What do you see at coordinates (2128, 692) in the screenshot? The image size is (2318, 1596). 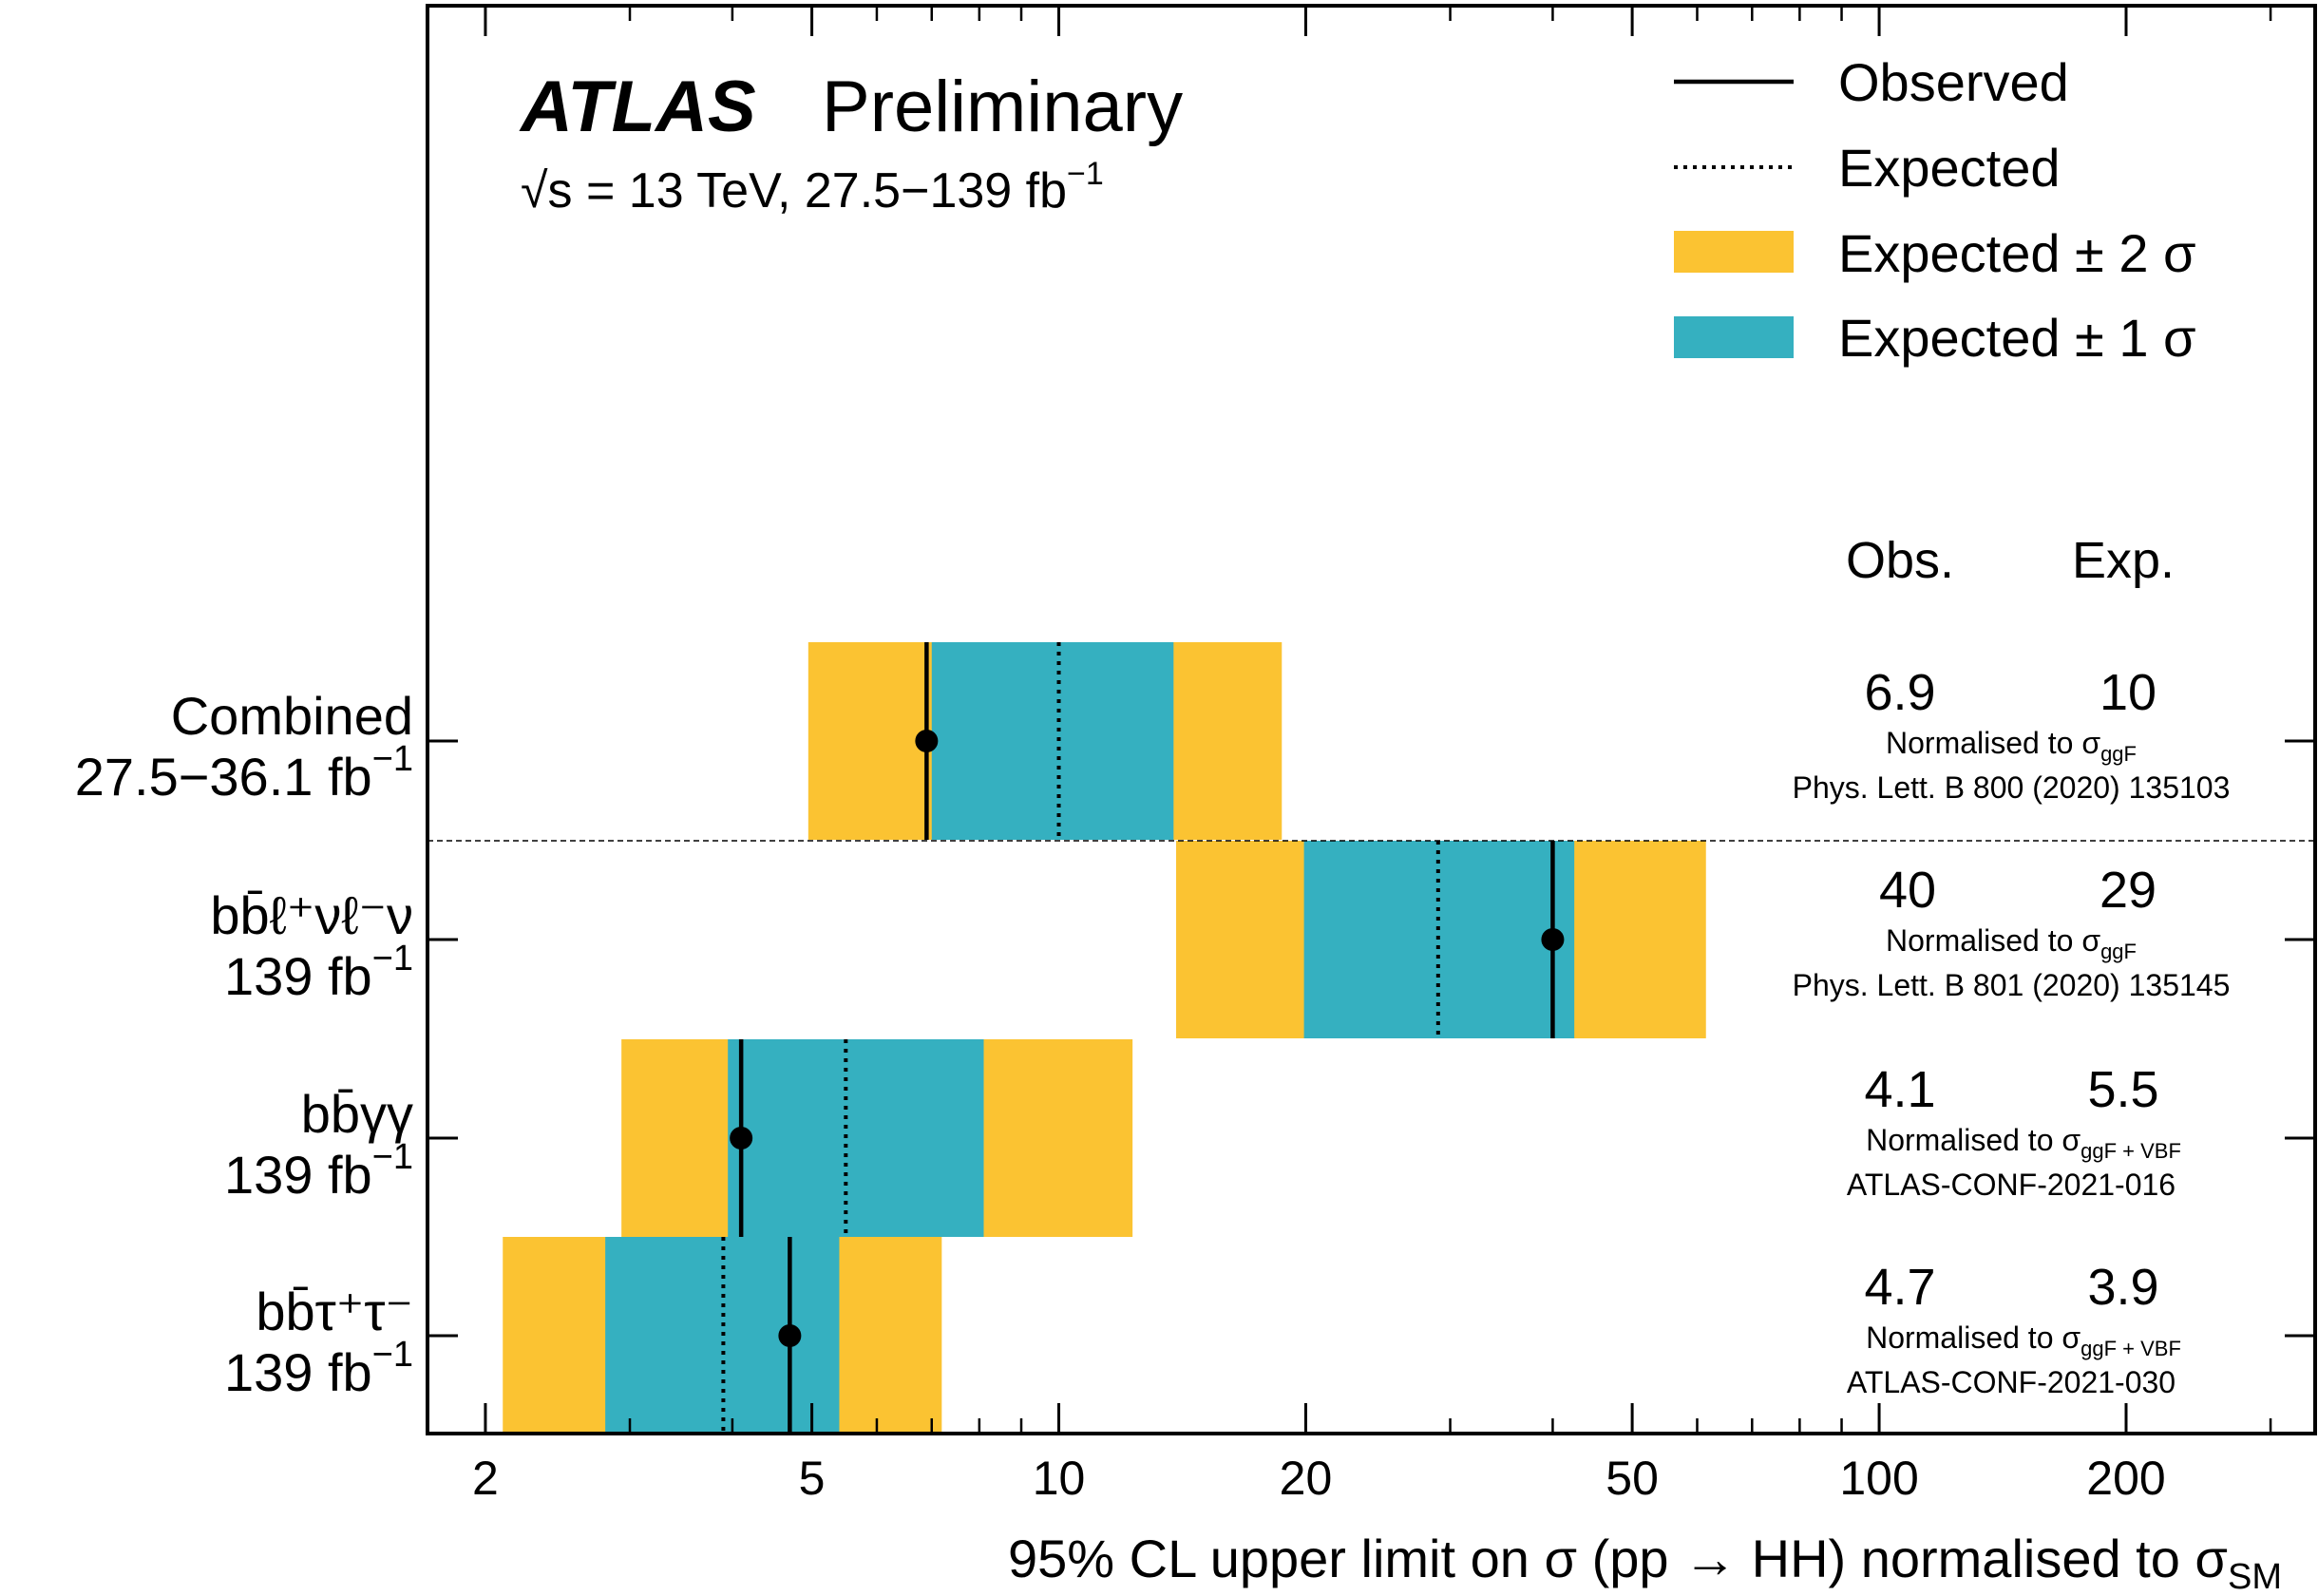 I see `exp-value: 10` at bounding box center [2128, 692].